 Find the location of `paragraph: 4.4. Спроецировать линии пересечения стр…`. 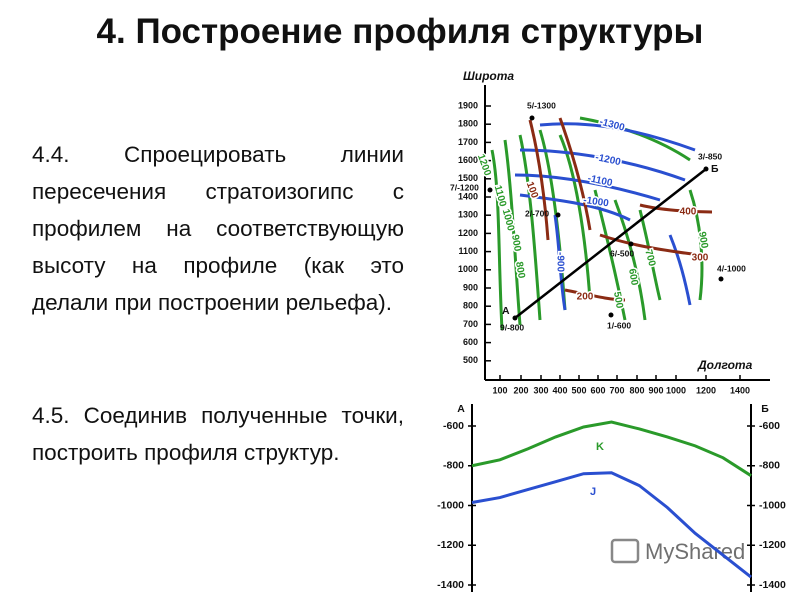

paragraph: 4.4. Спроецировать линии пересечения стр… is located at coordinates (218, 228).